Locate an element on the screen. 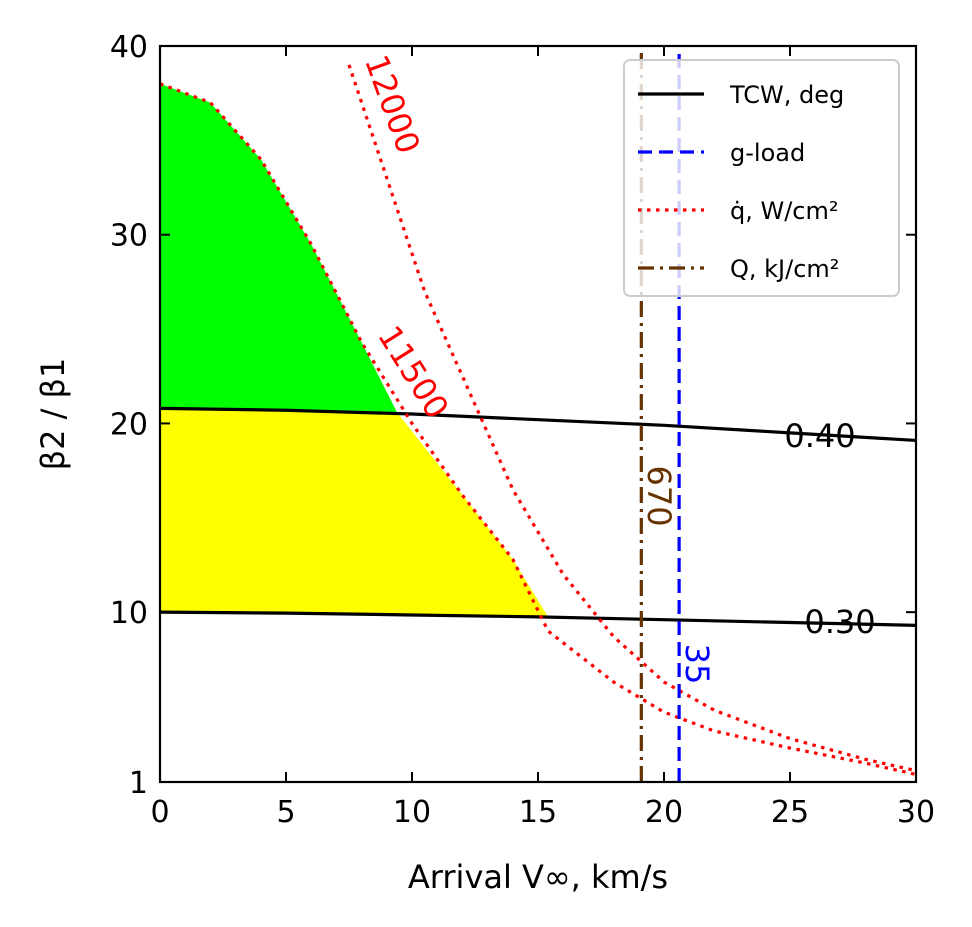 Image resolution: width=972 pixels, height=927 pixels. x-tick-label: 25 is located at coordinates (790, 812).